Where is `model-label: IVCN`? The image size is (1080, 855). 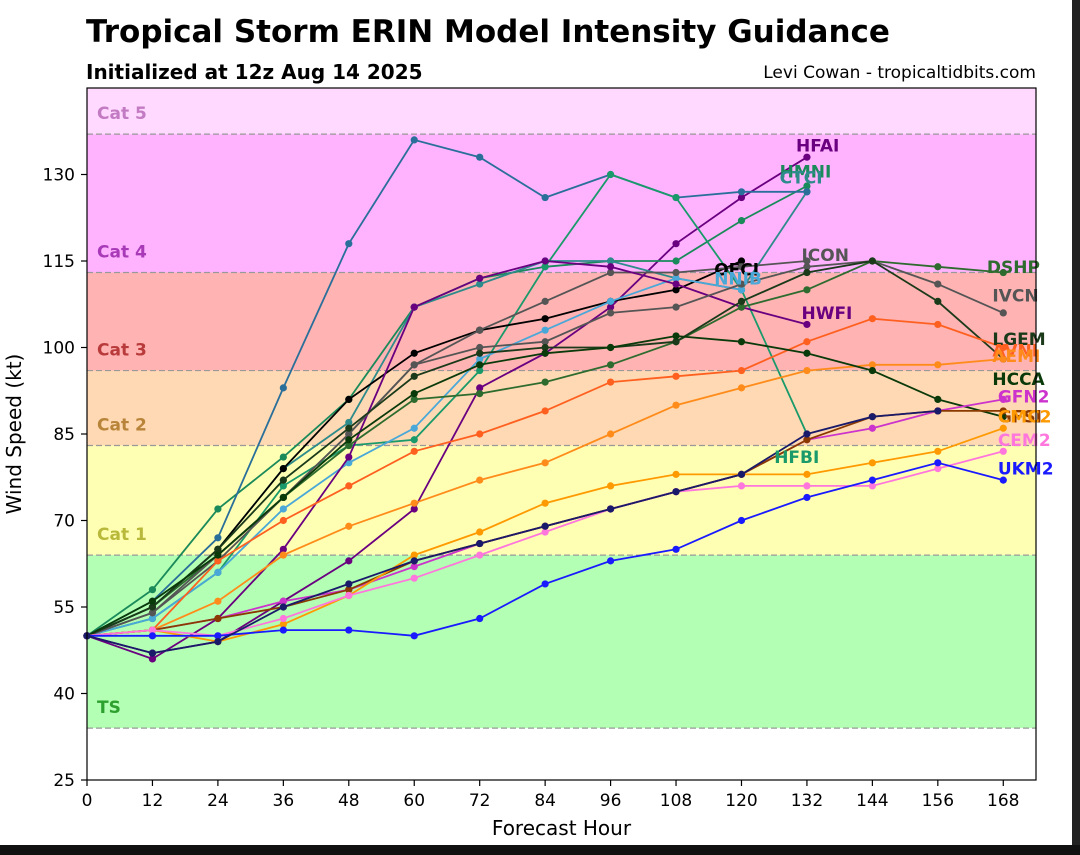
model-label: IVCN is located at coordinates (1015, 297).